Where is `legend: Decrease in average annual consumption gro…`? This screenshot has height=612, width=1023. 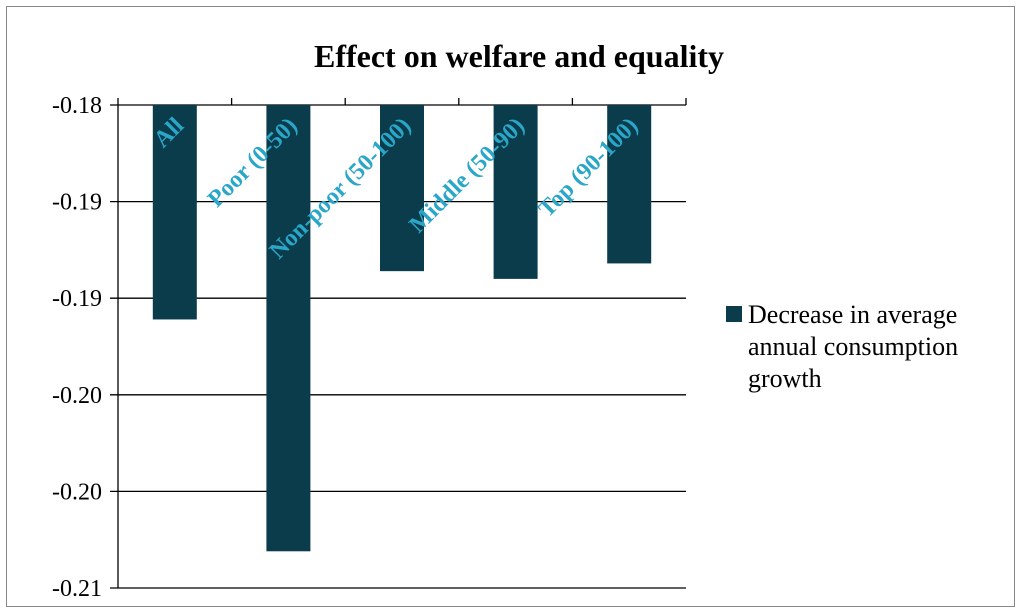 legend: Decrease in average annual consumption gro… is located at coordinates (842, 346).